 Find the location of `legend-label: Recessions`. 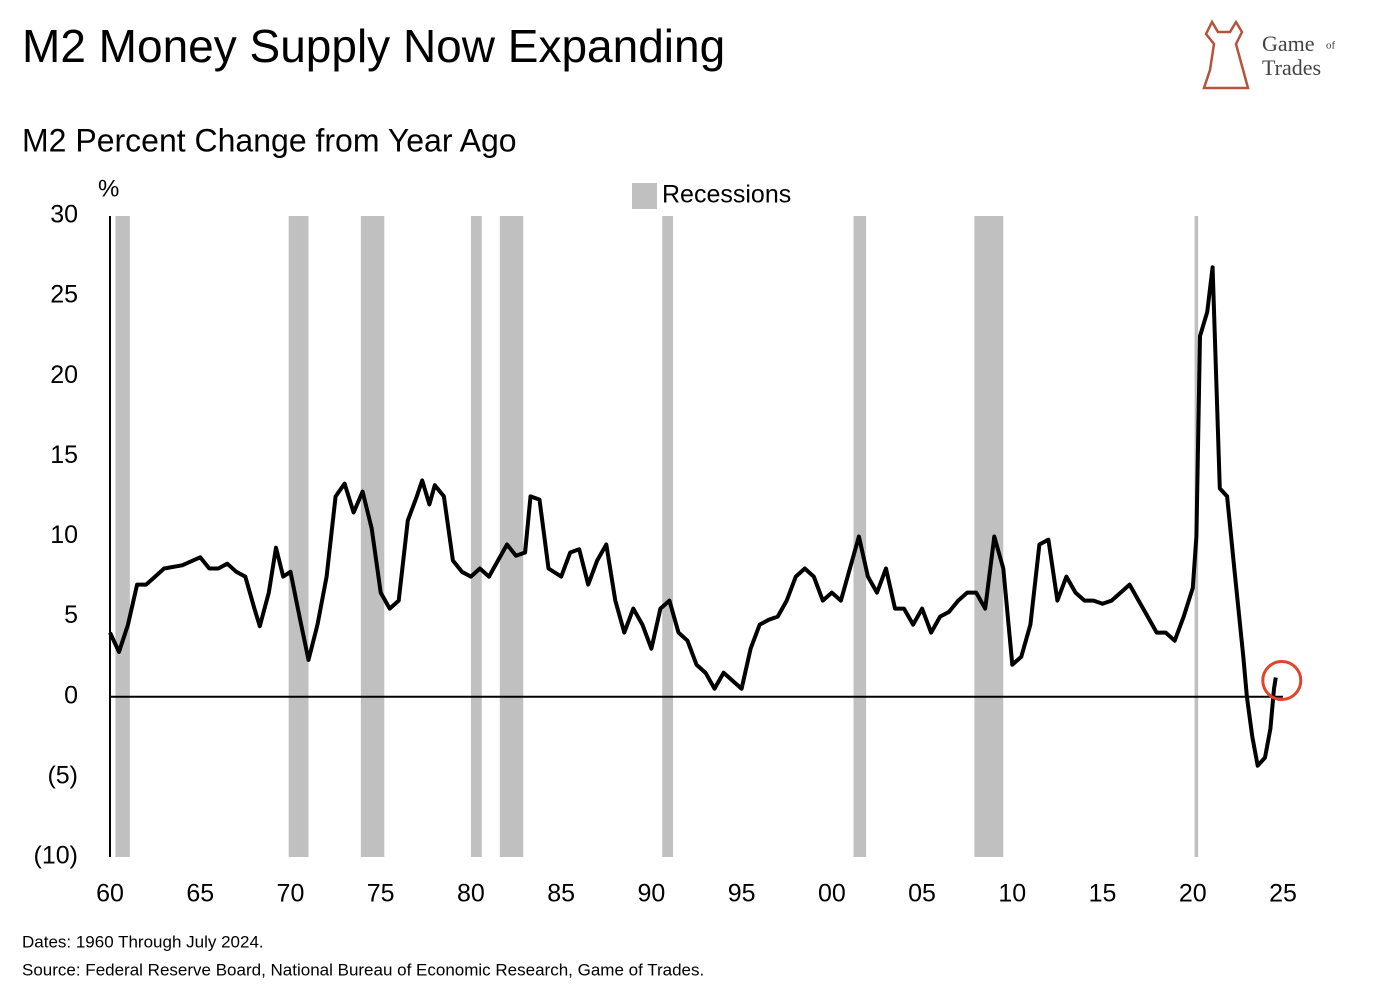

legend-label: Recessions is located at coordinates (726, 195).